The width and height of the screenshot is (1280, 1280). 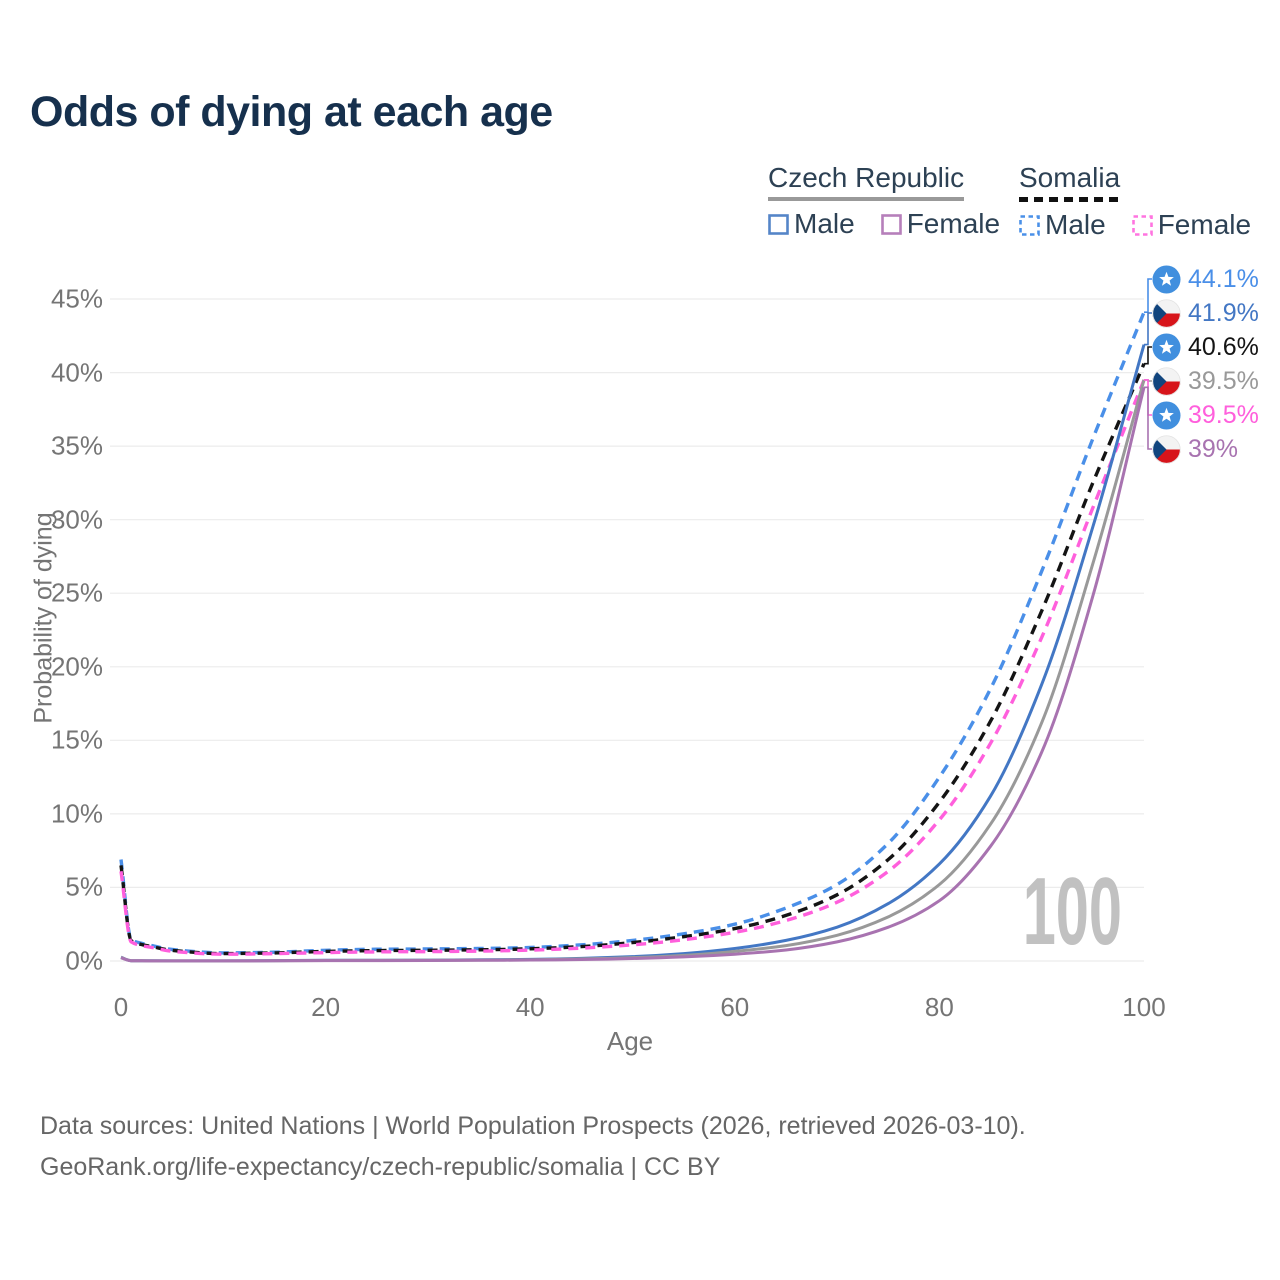 What do you see at coordinates (43, 618) in the screenshot?
I see `y-axis-title: Probability of dying` at bounding box center [43, 618].